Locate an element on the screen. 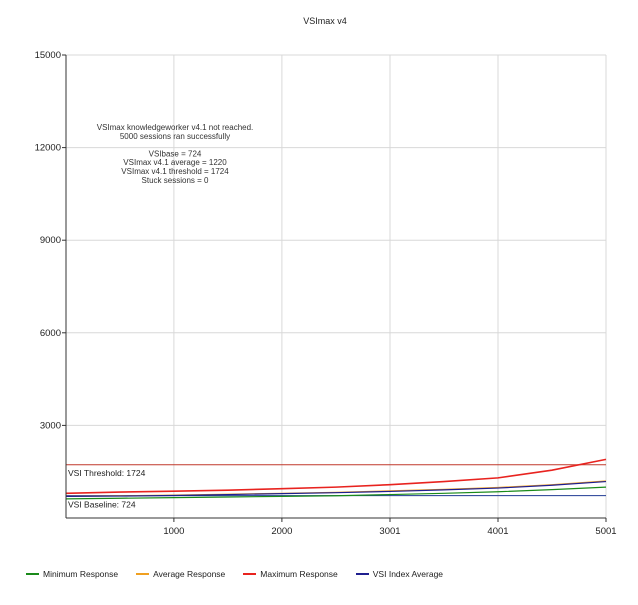 The image size is (638, 605). annotation-line-6: Stuck sessions = 0 is located at coordinates (175, 180).